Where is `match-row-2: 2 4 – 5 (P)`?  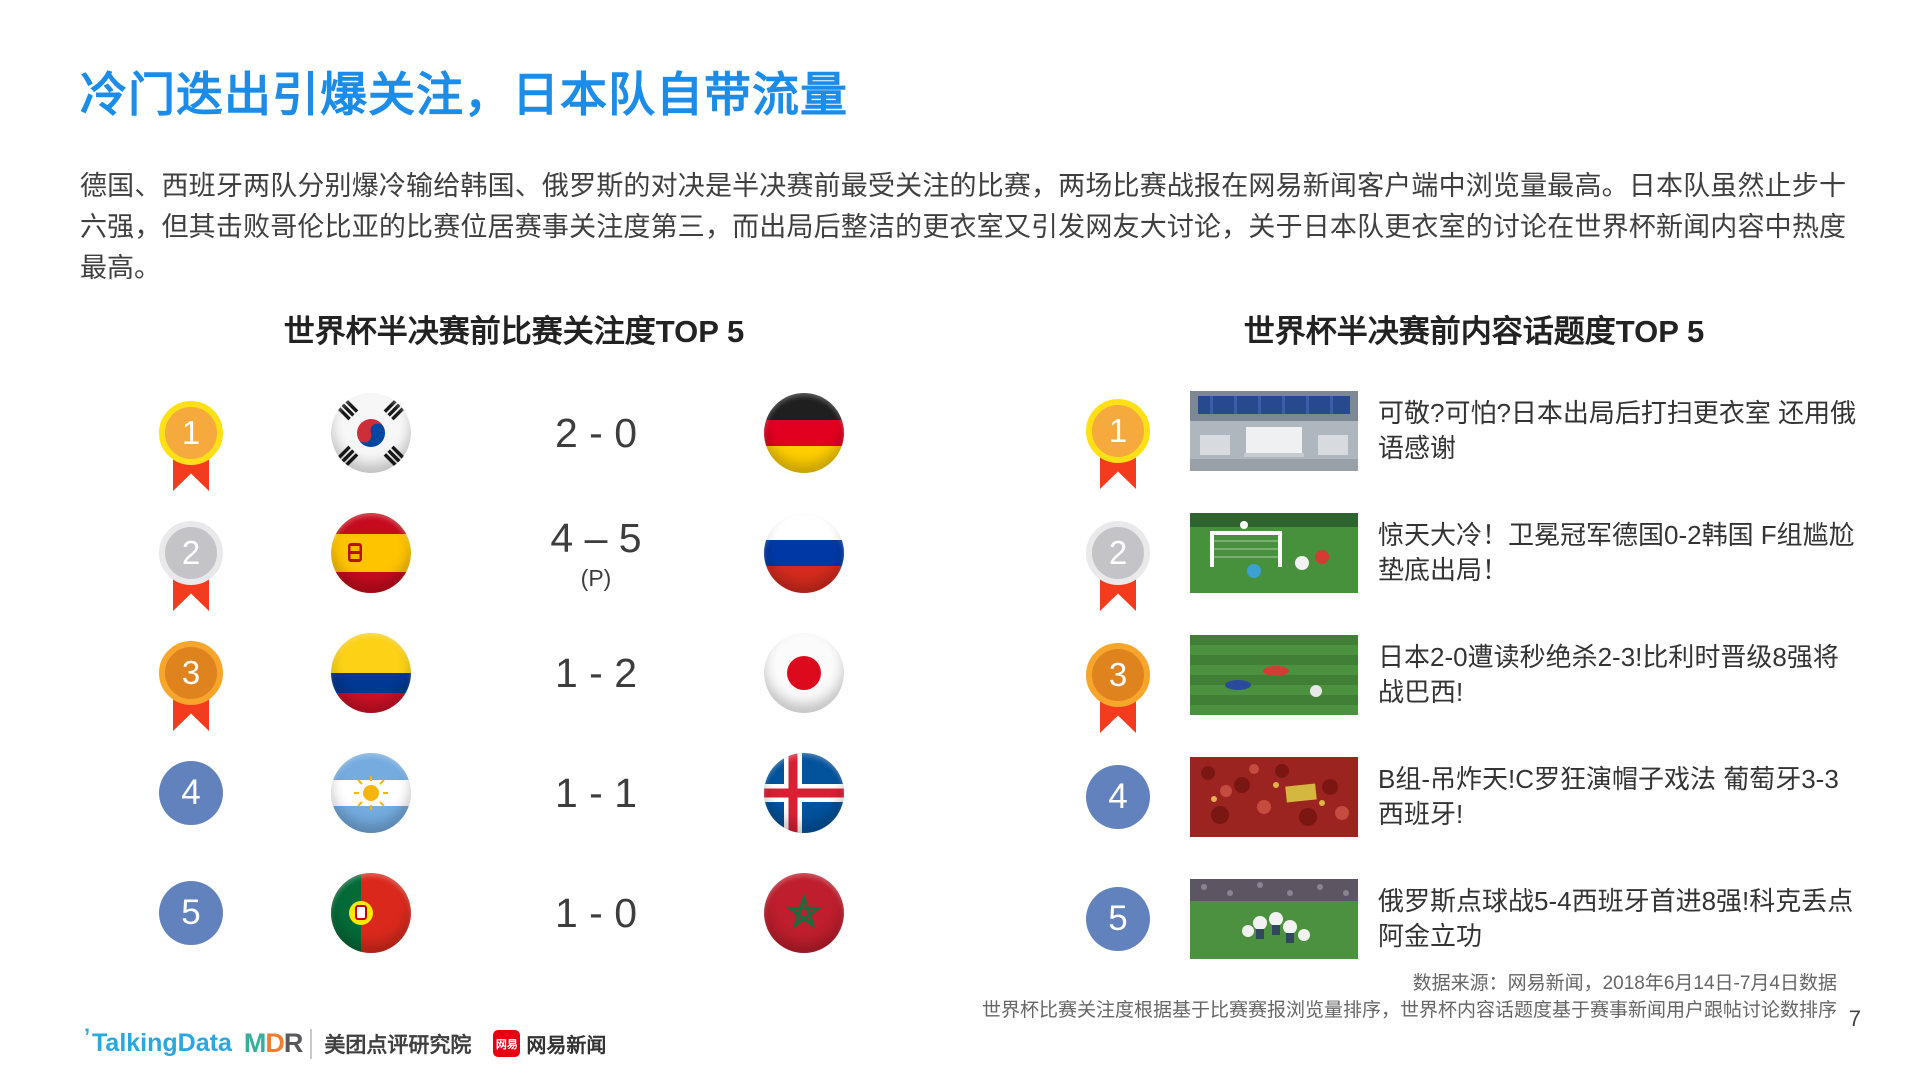 match-row-2: 2 4 – 5 (P) is located at coordinates (514, 558).